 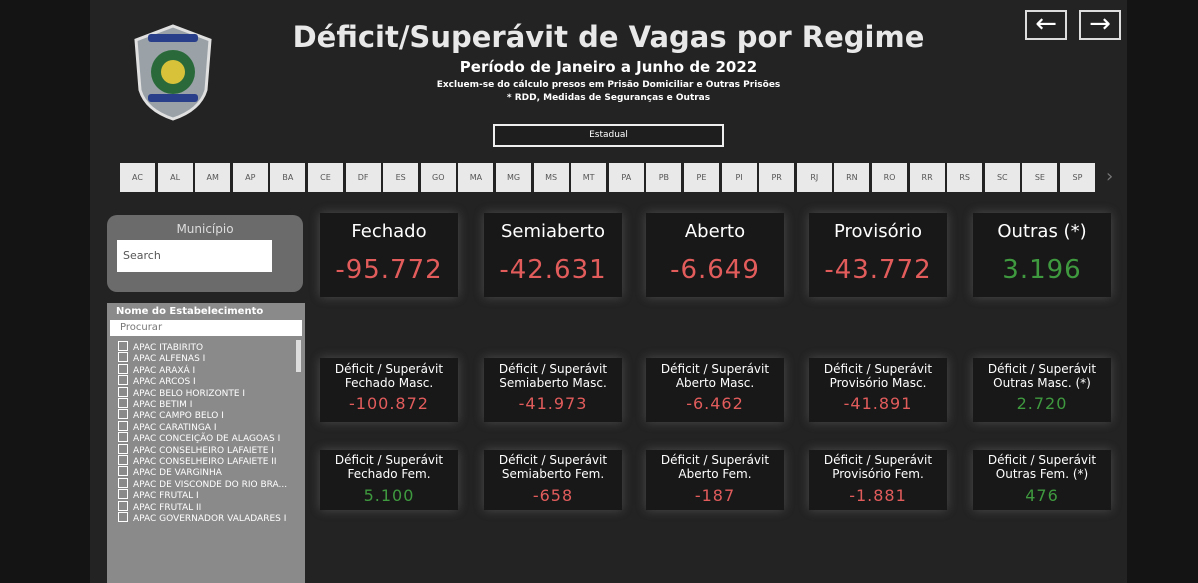 I want to click on state-button: PB, so click(x=664, y=177).